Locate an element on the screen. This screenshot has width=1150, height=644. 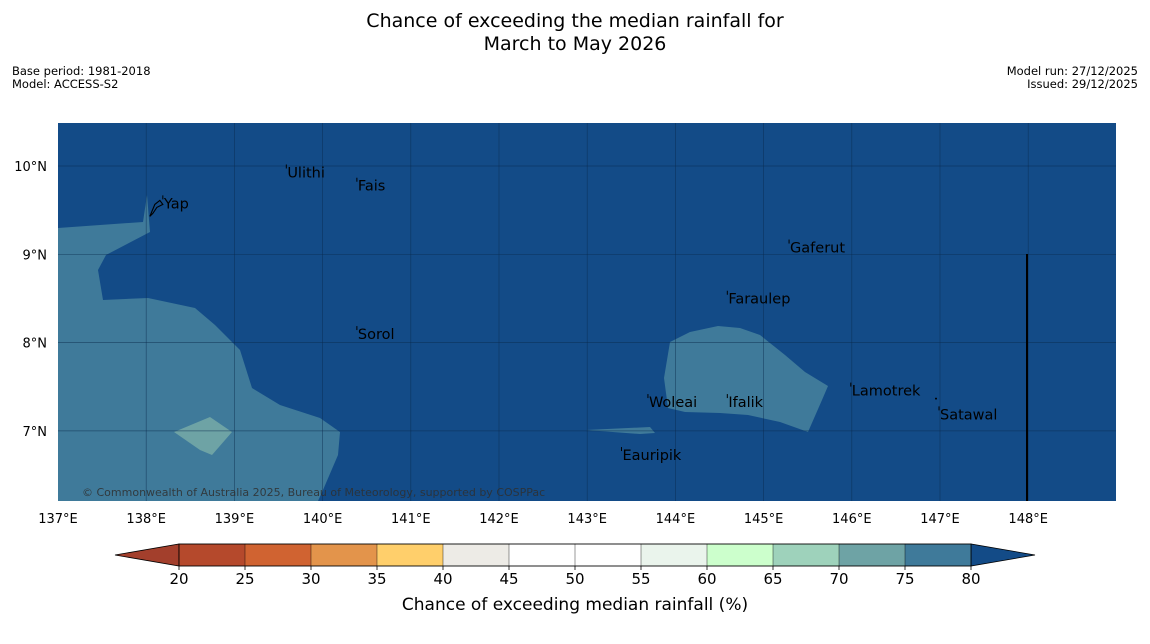
colorbar-tick-label: 75 is located at coordinates (904, 579).